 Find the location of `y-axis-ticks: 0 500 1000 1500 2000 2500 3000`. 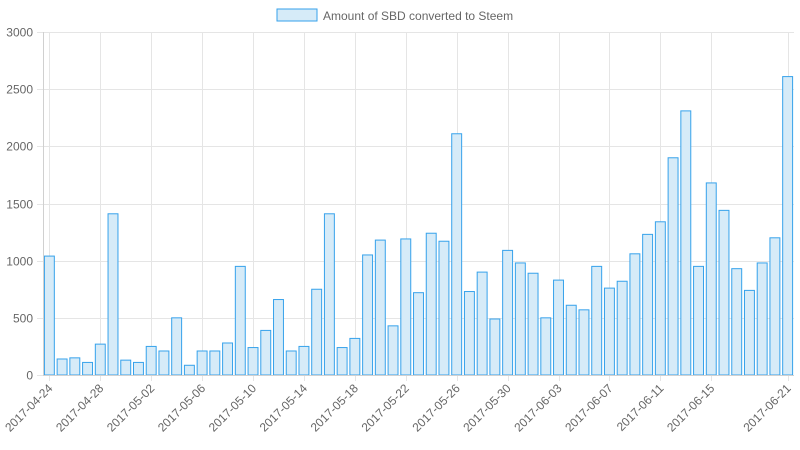

y-axis-ticks: 0 500 1000 1500 2000 2500 3000 is located at coordinates (19, 204).